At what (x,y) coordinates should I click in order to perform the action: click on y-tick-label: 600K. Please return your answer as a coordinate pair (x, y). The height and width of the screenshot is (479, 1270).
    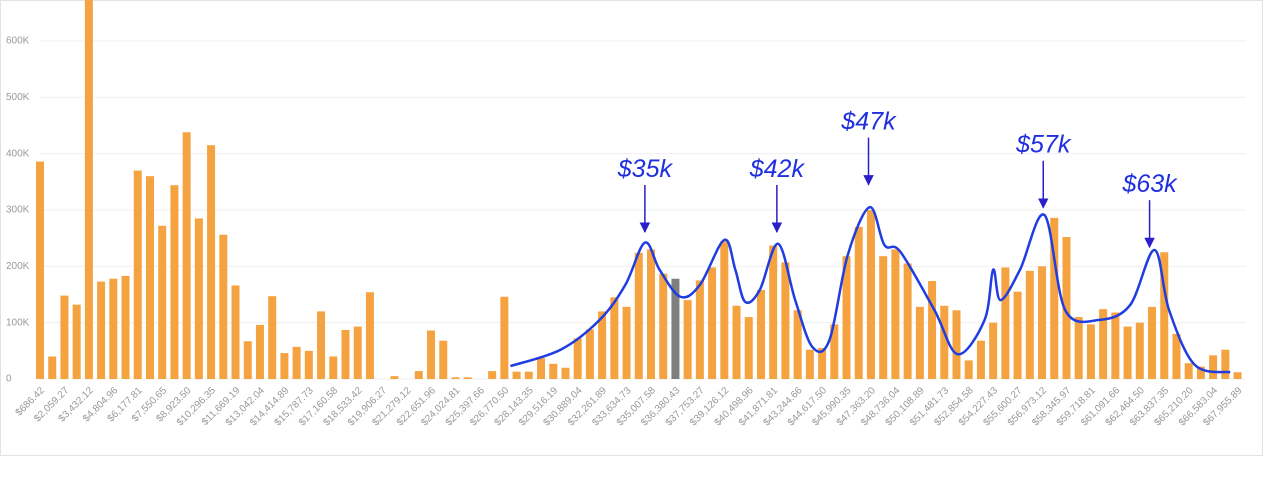
    Looking at the image, I should click on (18, 41).